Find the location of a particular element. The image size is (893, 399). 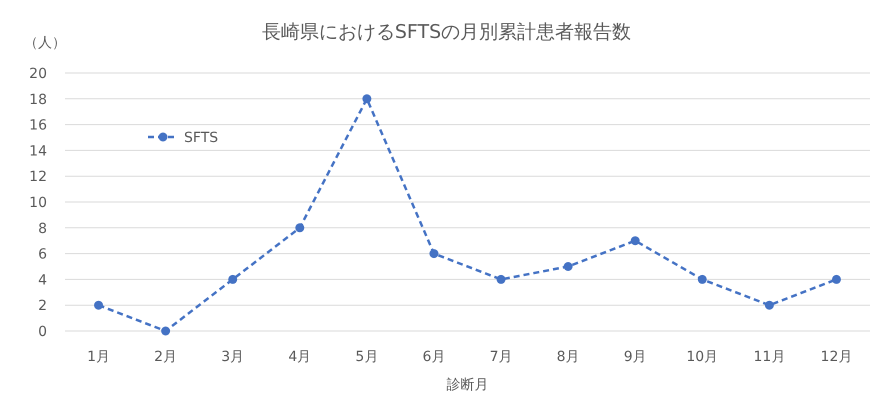

y-tick-label: 0 is located at coordinates (42, 332).